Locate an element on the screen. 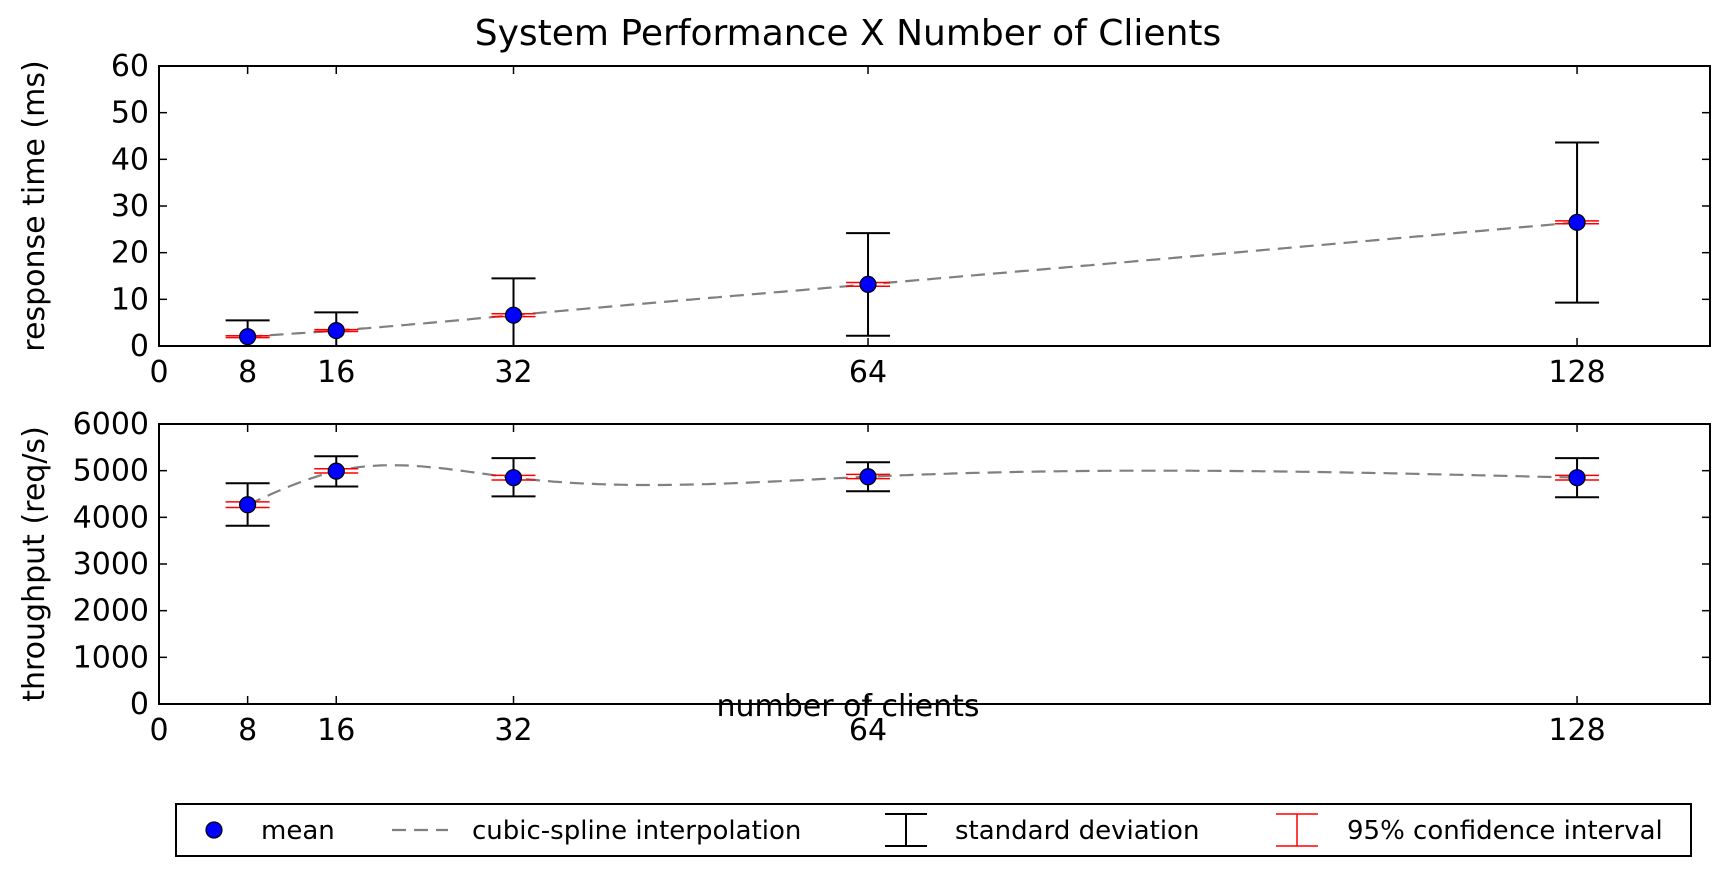  y-tick-label: 1000 is located at coordinates (111, 657).